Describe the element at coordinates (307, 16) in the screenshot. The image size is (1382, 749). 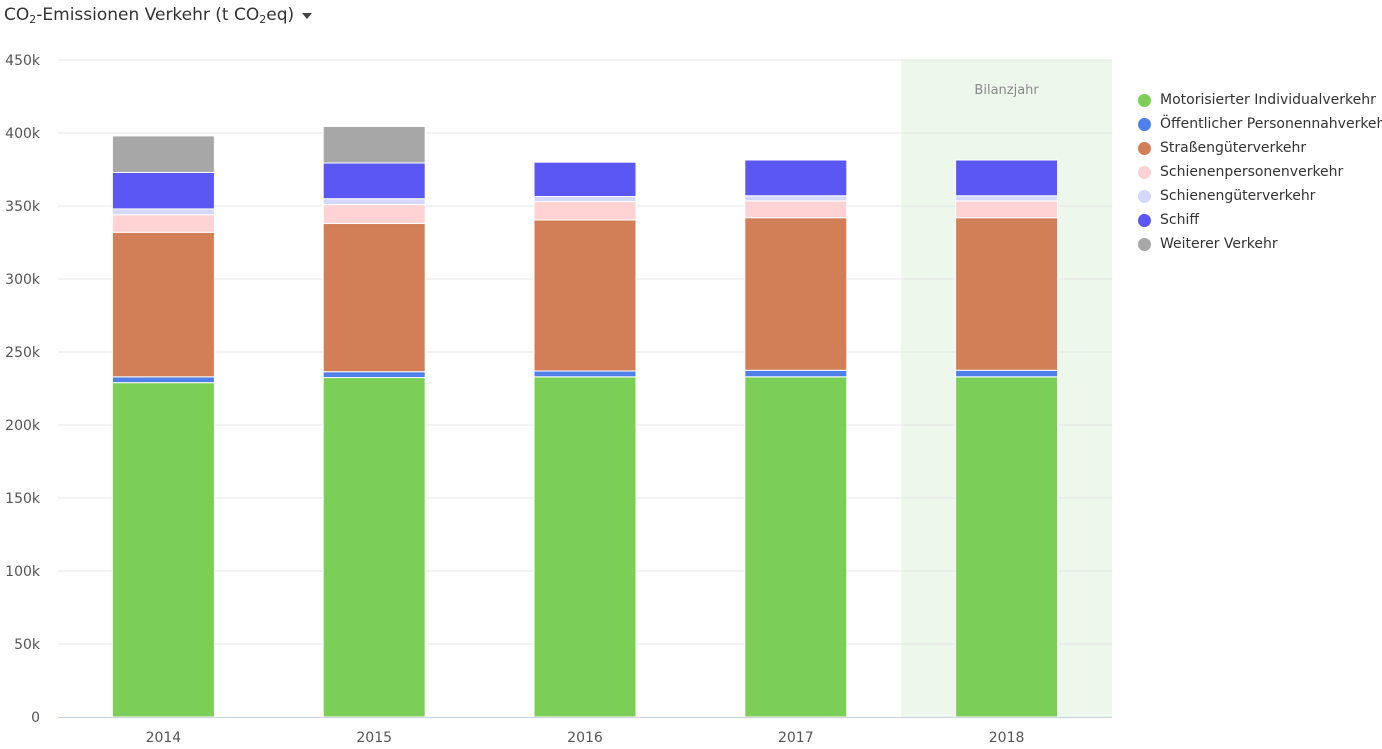
I see `caret-down-icon` at that location.